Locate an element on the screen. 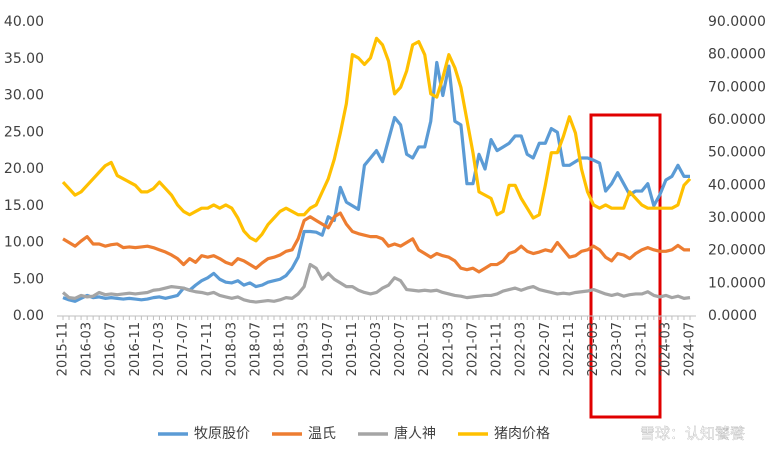  x-tick-label: 2021-11 is located at coordinates (497, 349).